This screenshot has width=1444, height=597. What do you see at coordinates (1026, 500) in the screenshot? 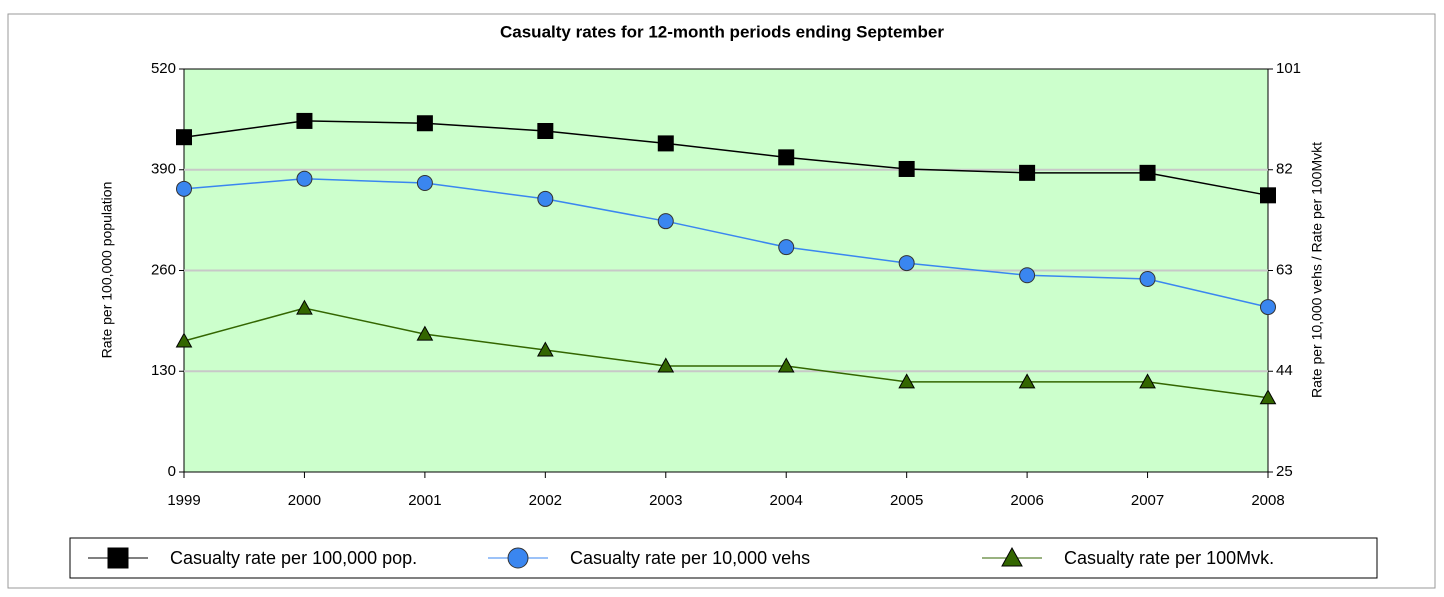
I see `x-tick-label: 2006` at bounding box center [1026, 500].